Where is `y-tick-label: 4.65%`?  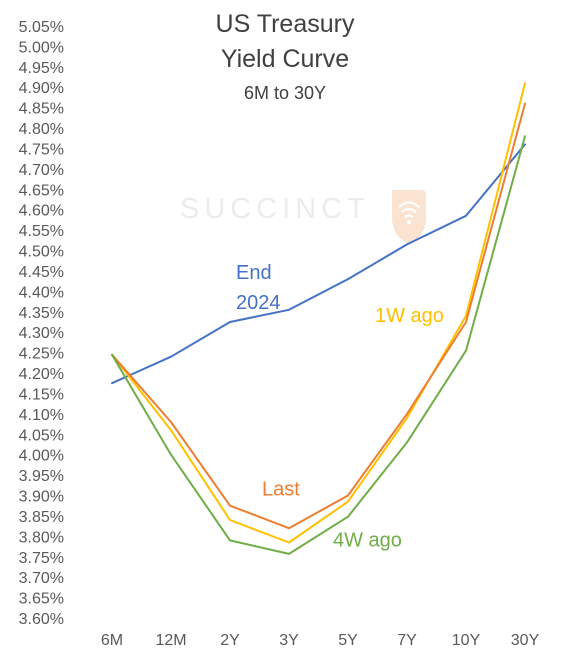 y-tick-label: 4.65% is located at coordinates (41, 190).